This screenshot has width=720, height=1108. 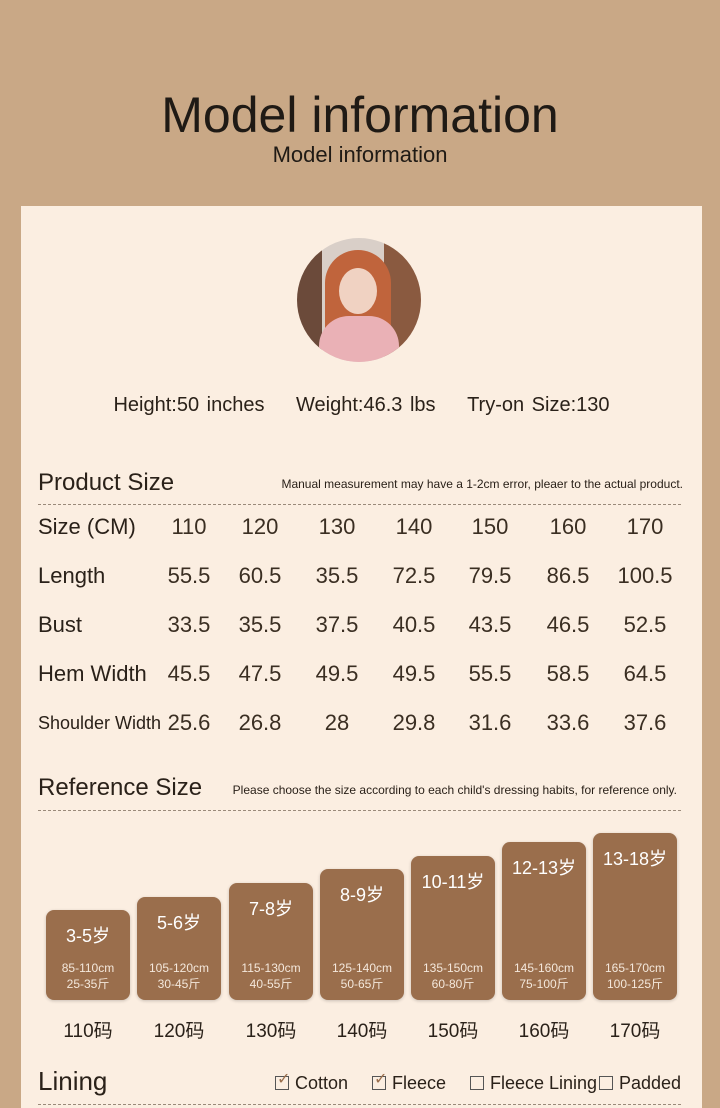 What do you see at coordinates (490, 722) in the screenshot?
I see `size-value: 31.6` at bounding box center [490, 722].